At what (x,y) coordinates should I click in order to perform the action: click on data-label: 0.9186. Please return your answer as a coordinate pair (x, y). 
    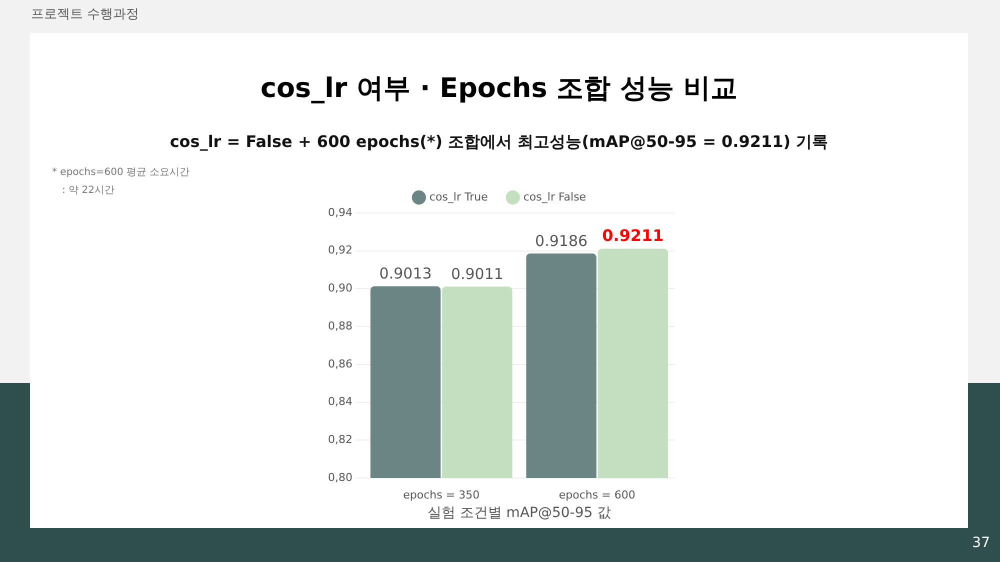
    Looking at the image, I should click on (561, 241).